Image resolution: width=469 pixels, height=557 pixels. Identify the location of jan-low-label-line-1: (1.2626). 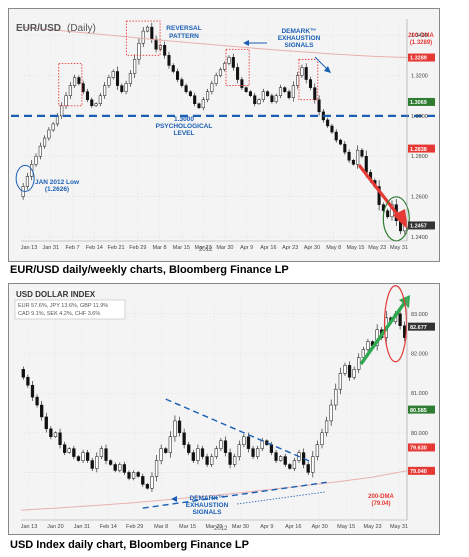
(57, 189).